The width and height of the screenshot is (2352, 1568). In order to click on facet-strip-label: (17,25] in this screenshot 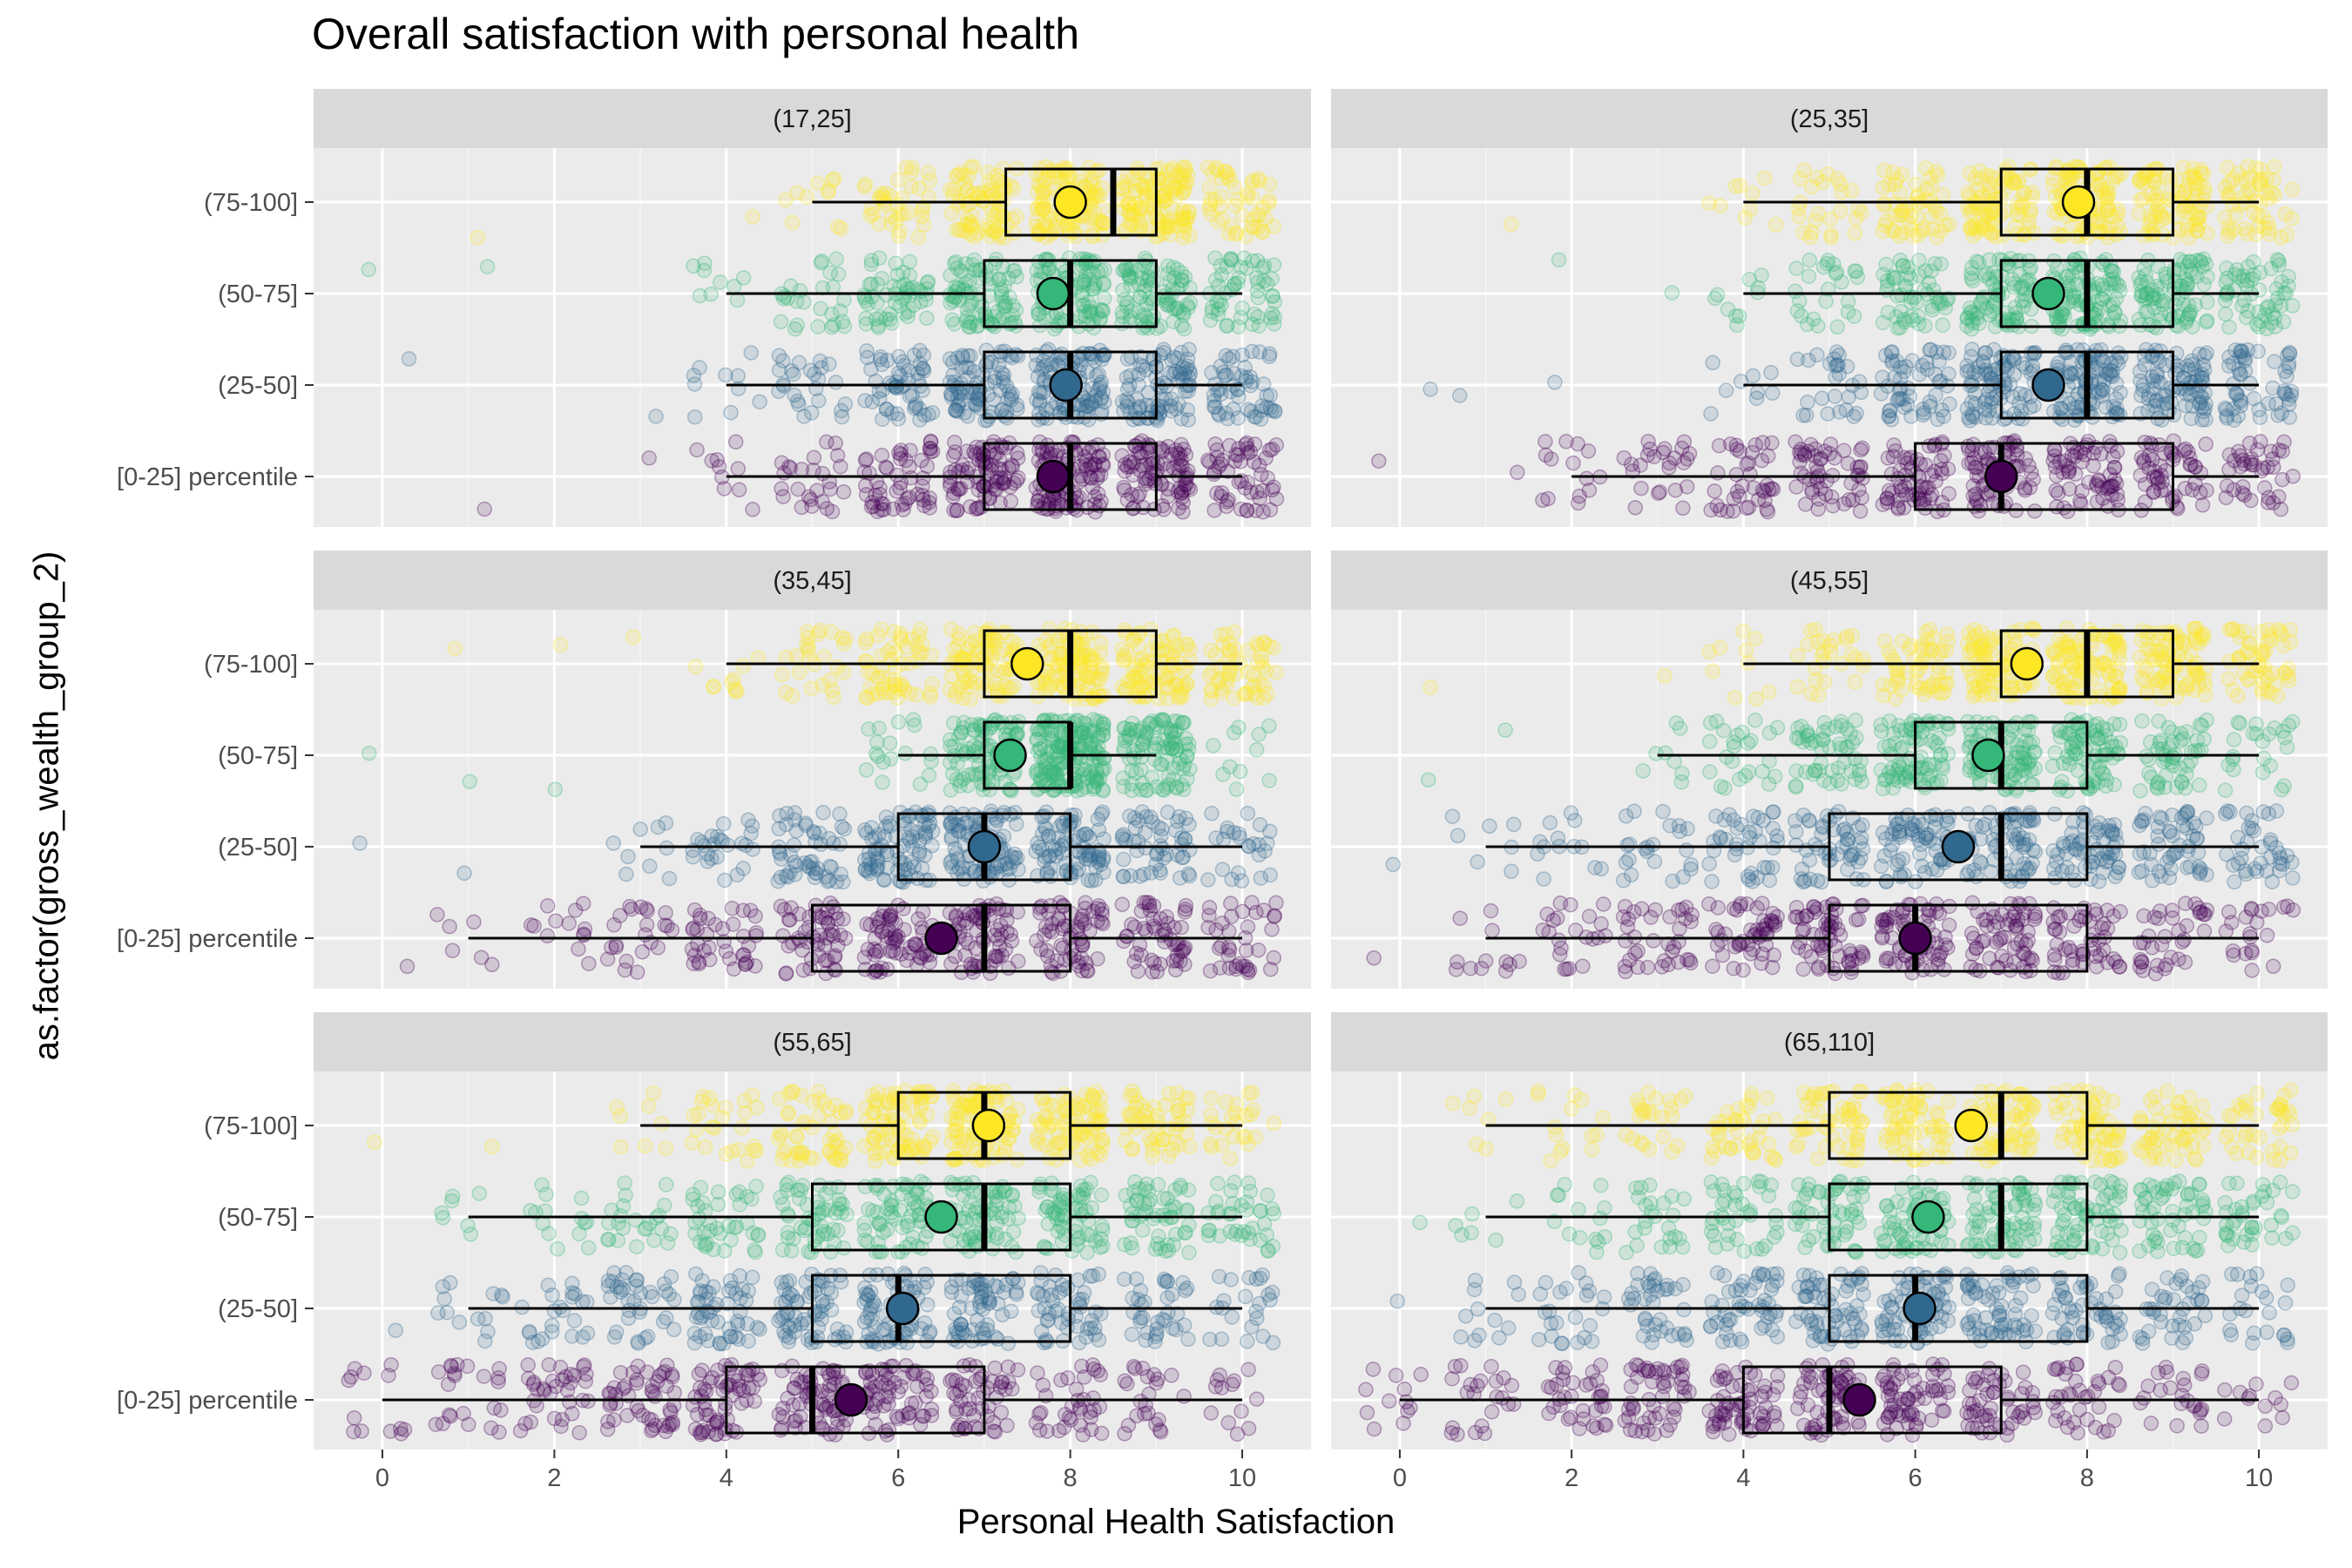, I will do `click(812, 119)`.